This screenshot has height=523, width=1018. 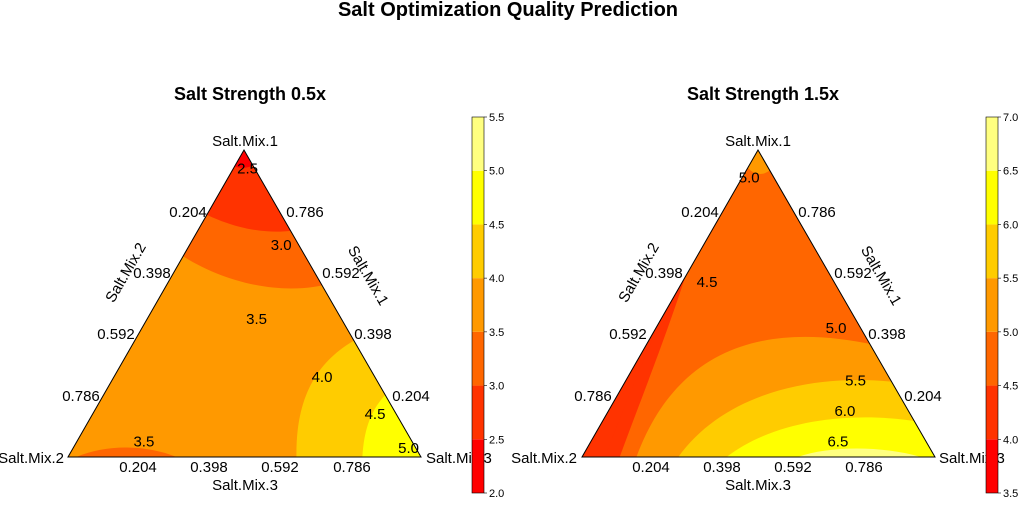 I want to click on p1-tick-left-3: 0.786, so click(x=81, y=396).